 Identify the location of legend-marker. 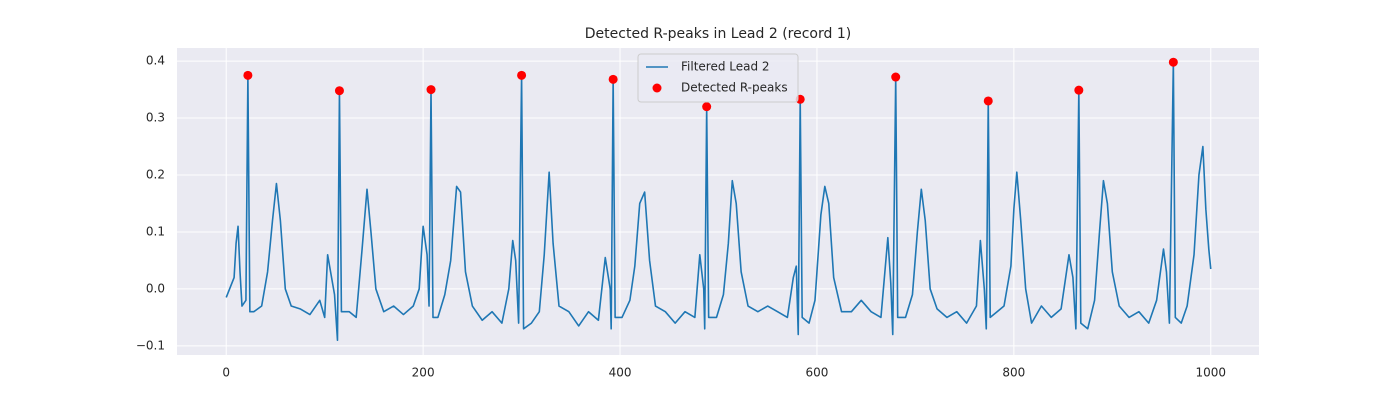
(657, 88).